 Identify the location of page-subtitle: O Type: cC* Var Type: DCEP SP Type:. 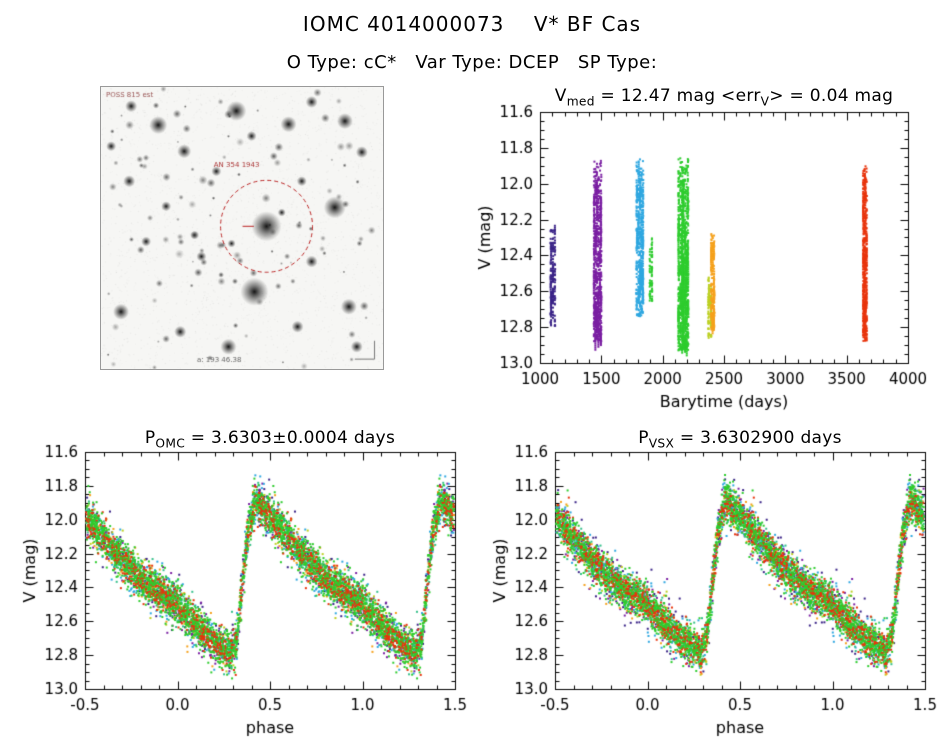
(472, 62).